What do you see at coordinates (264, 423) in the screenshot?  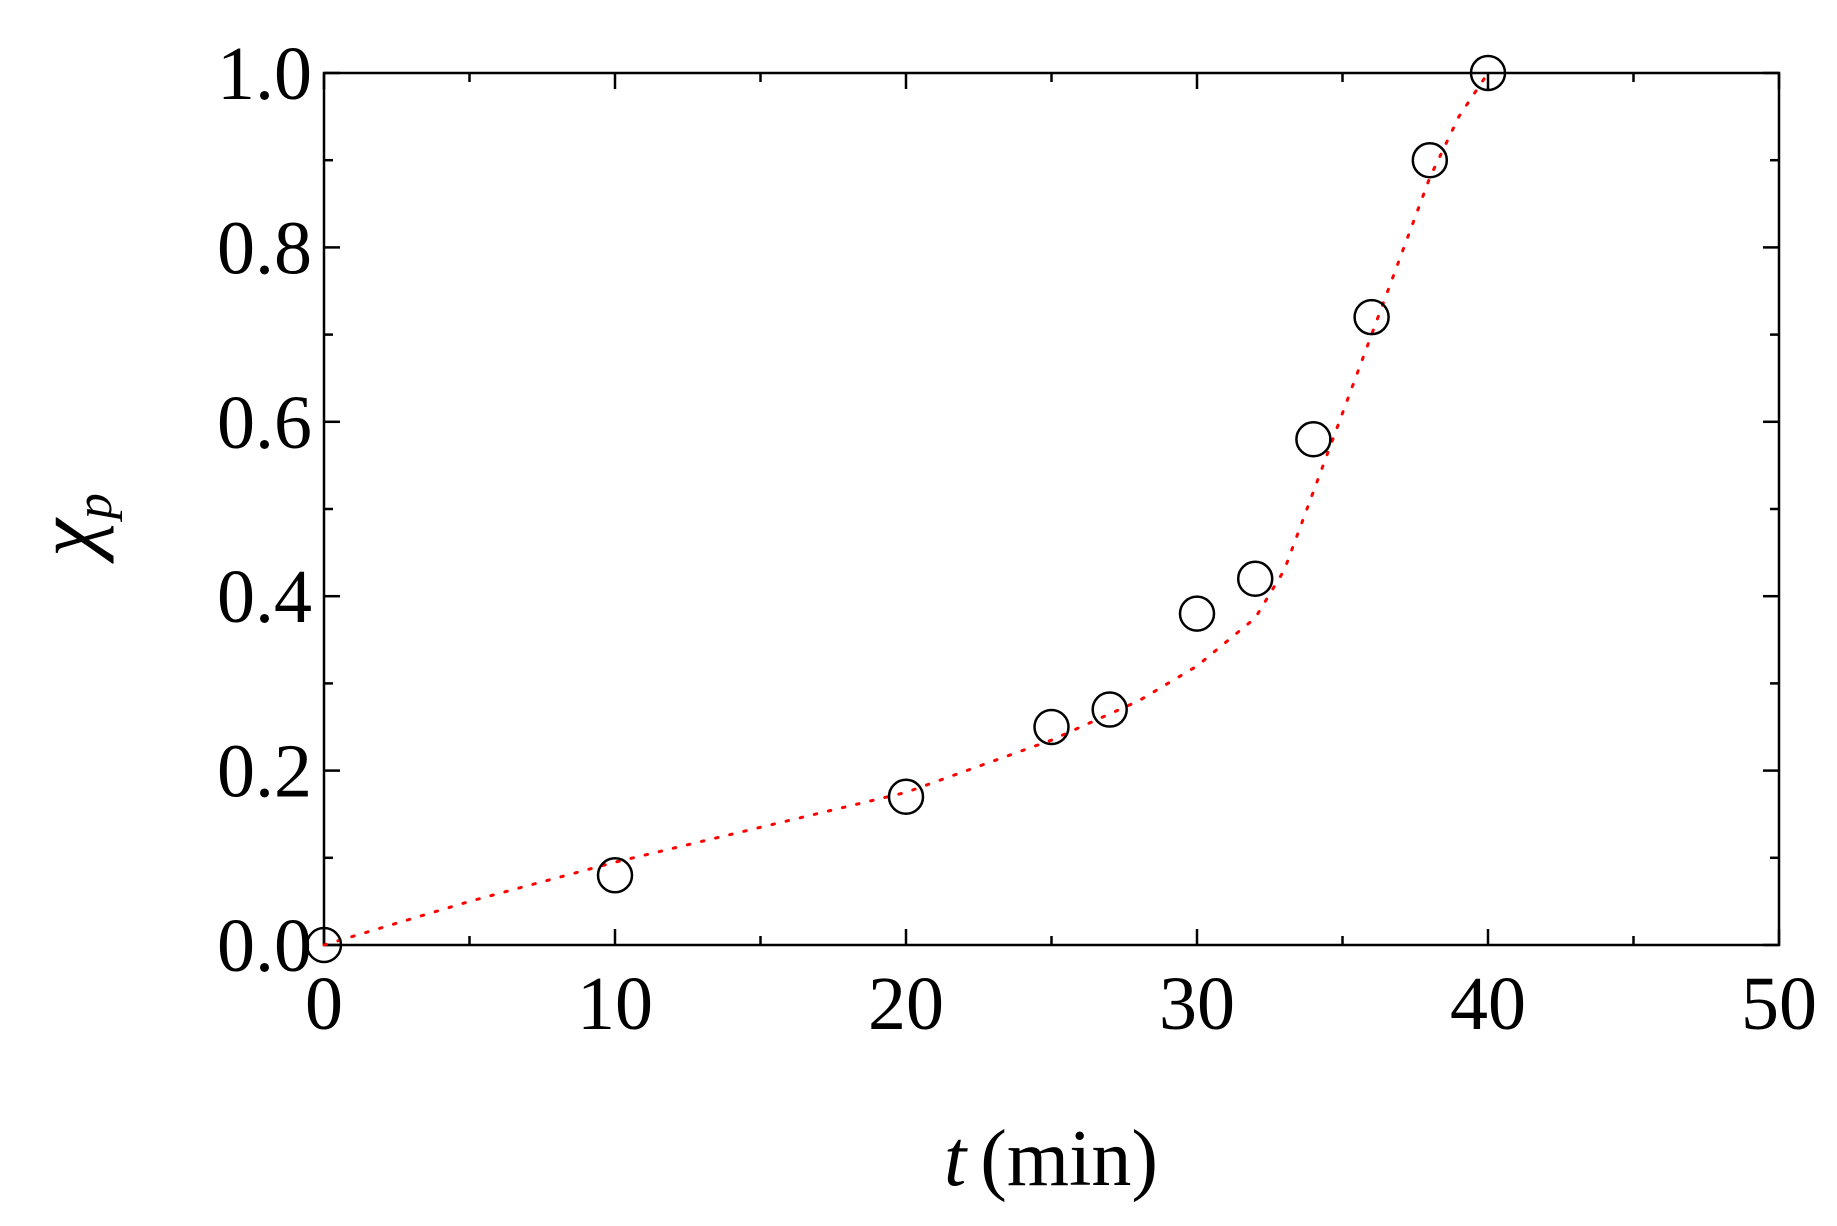 I see `y-tick-label: 0.6` at bounding box center [264, 423].